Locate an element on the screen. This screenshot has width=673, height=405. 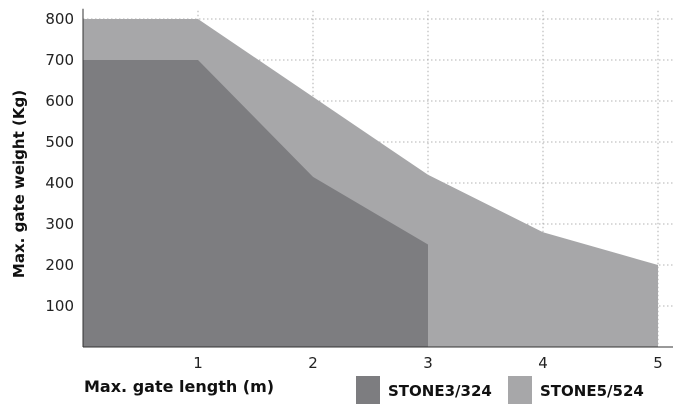
y-tick-label-700: 700 is located at coordinates (59, 60).